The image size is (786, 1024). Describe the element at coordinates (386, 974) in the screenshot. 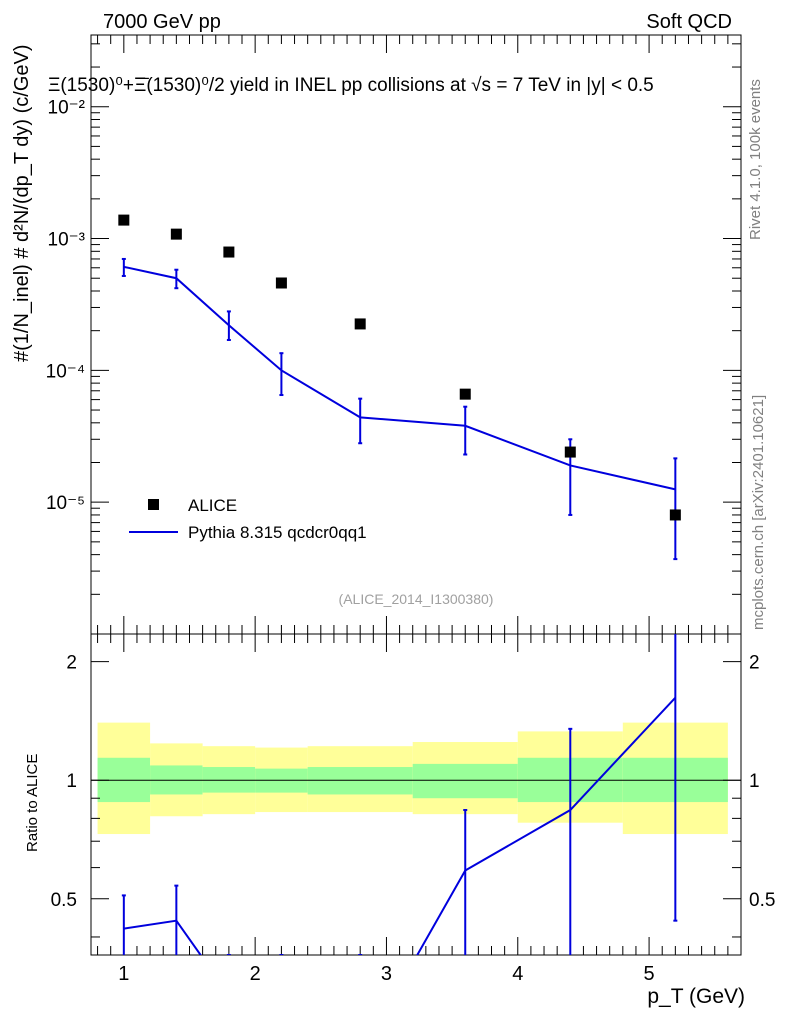

I see `x-tick-label: 3` at that location.